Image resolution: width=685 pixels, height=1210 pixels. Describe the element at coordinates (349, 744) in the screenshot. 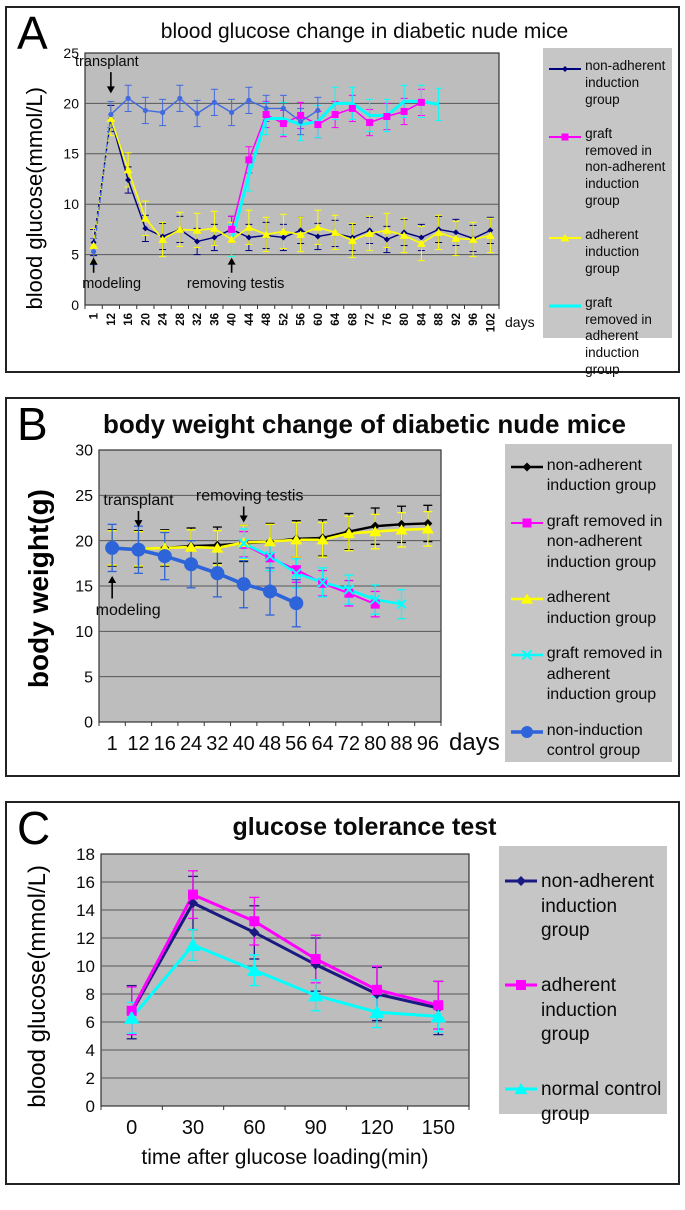

I see `x-tick-label: 72` at that location.